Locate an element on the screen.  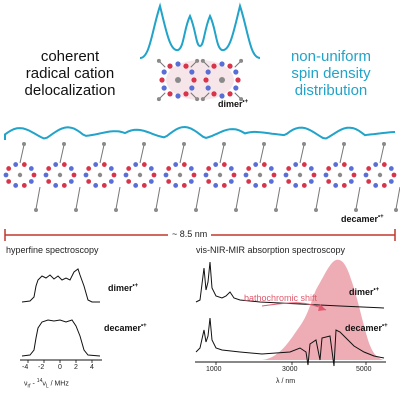
hyperfine-xlabel-minus: - is located at coordinates (33, 384).